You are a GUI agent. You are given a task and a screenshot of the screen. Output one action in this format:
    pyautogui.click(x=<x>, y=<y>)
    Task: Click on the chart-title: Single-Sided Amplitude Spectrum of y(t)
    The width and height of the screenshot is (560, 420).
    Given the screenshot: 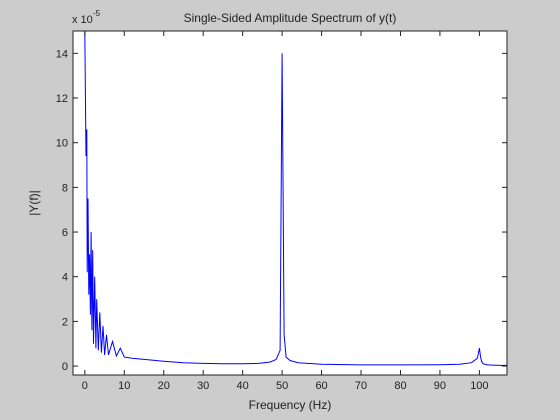 What is the action you would take?
    pyautogui.click(x=290, y=18)
    